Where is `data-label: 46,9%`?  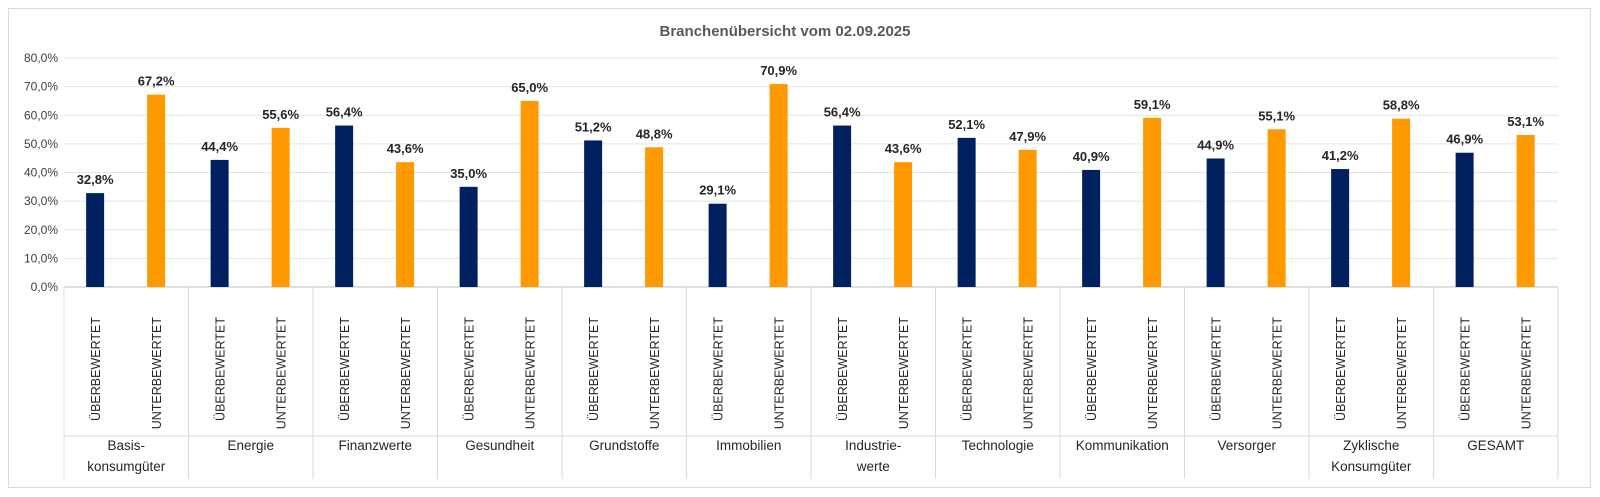
data-label: 46,9% is located at coordinates (1464, 139).